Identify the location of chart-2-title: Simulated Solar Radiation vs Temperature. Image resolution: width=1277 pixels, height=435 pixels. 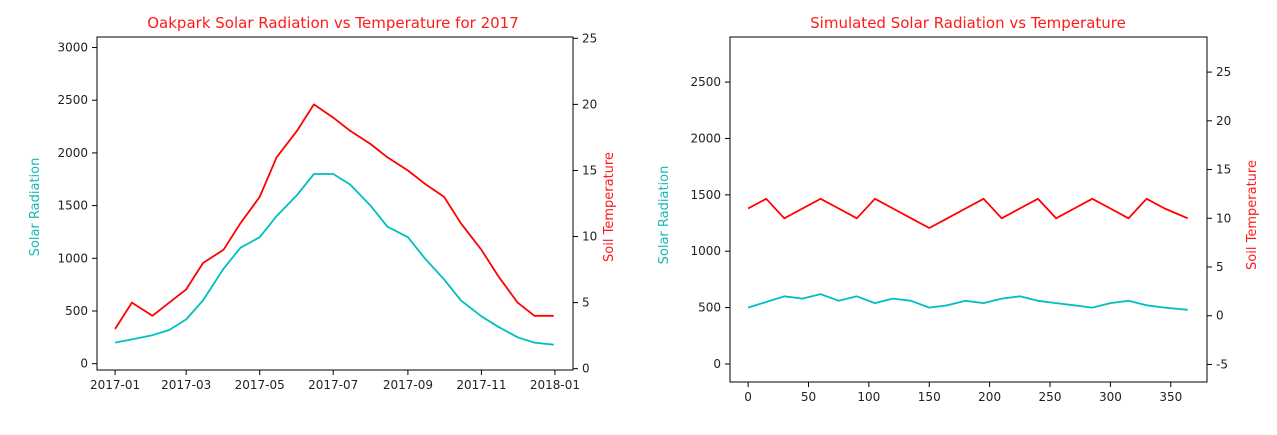
(968, 23).